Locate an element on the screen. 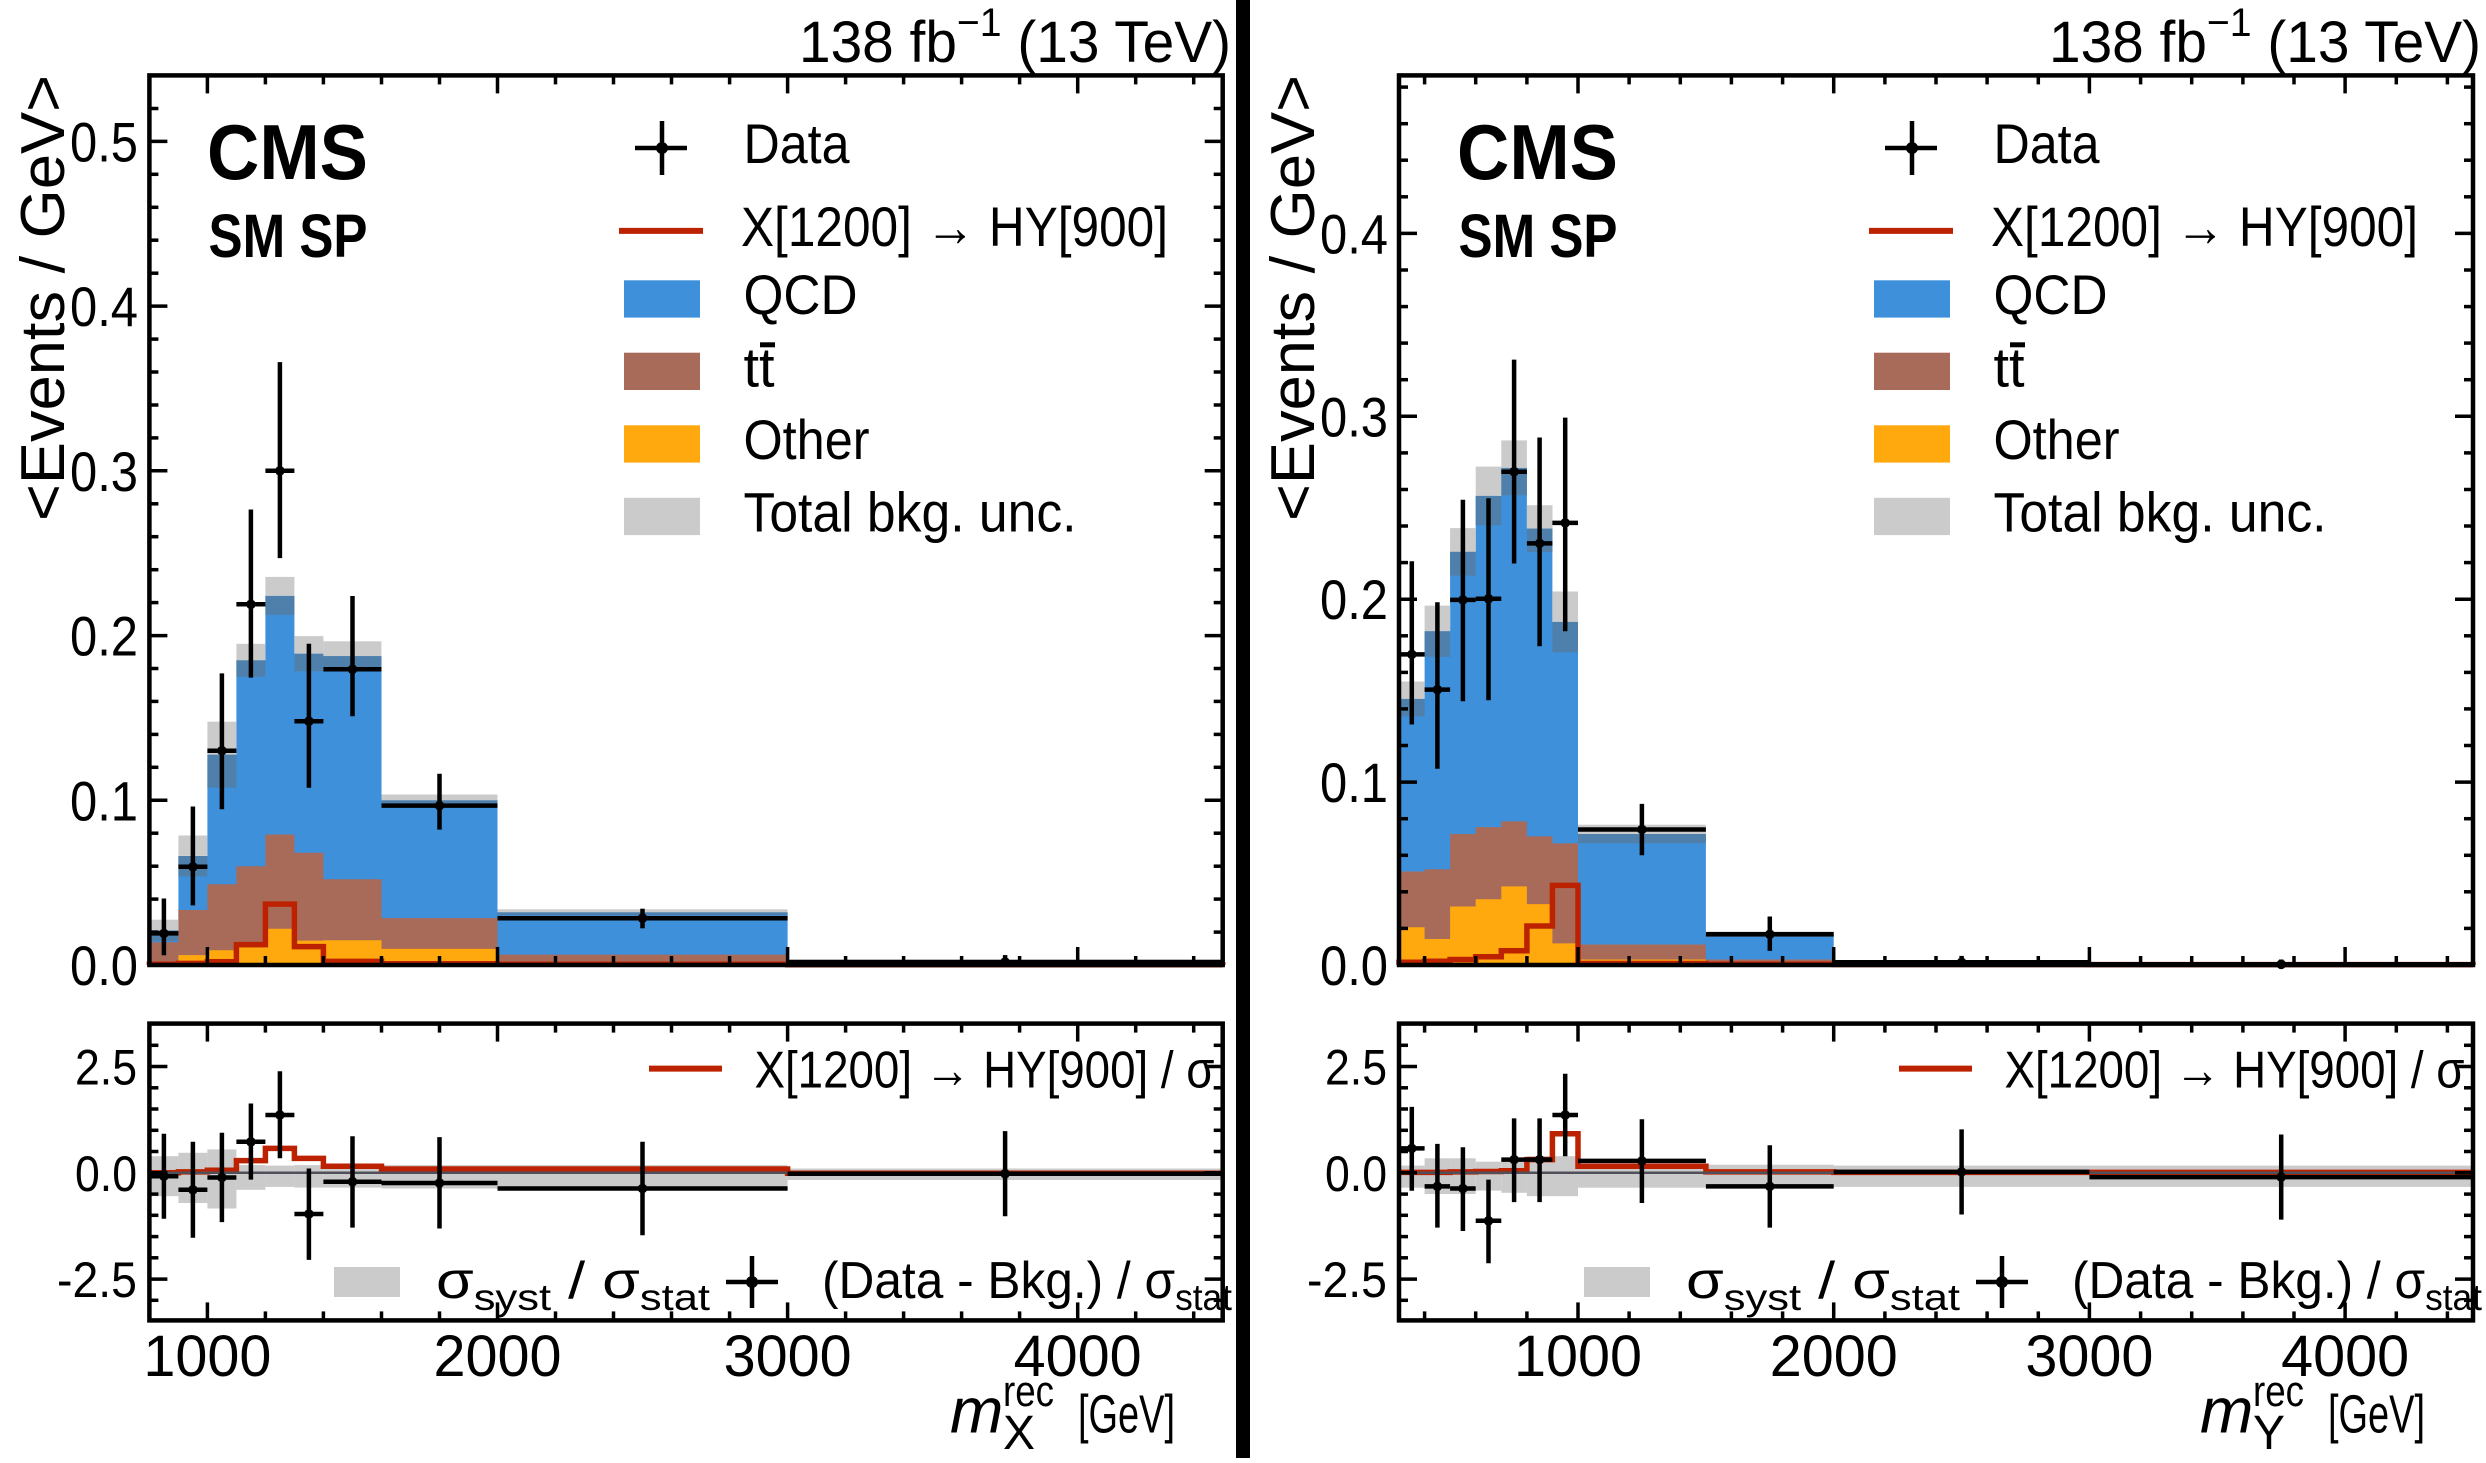 The height and width of the screenshot is (1463, 2486). svg-text: 0.5 is located at coordinates (104, 141).